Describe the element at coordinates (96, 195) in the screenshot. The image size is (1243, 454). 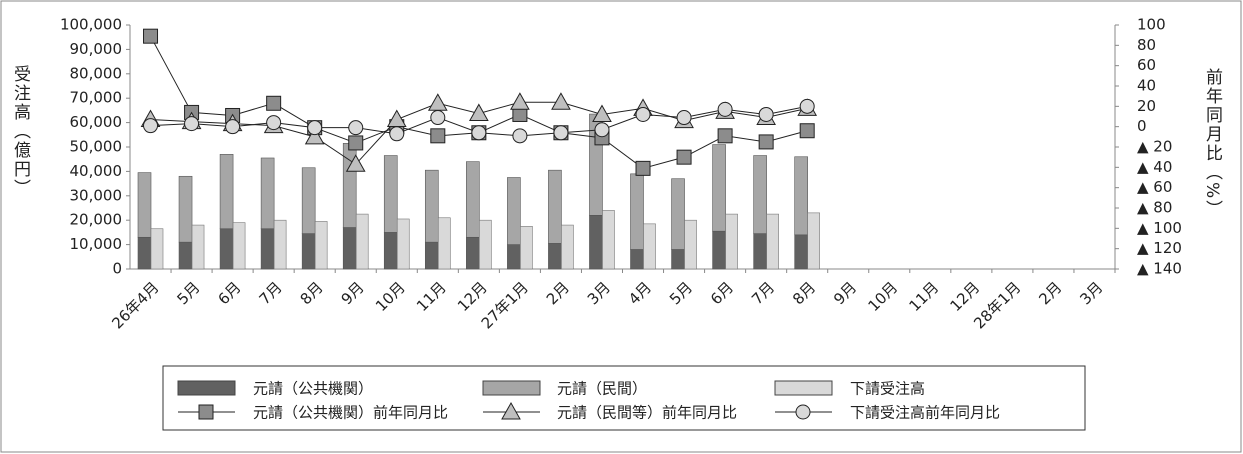
I see `y-tick-label: 30,000` at that location.